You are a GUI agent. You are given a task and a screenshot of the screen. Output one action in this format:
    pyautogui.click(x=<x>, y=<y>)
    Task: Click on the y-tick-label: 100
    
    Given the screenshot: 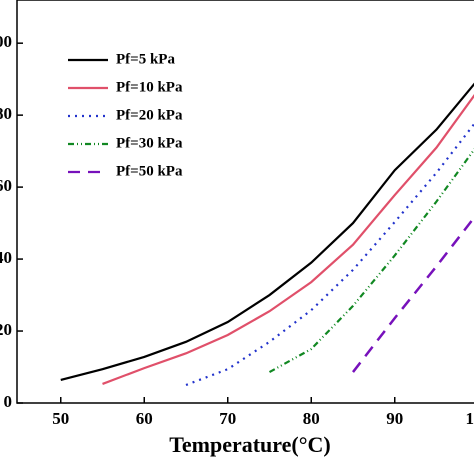 What is the action you would take?
    pyautogui.click(x=6, y=41)
    